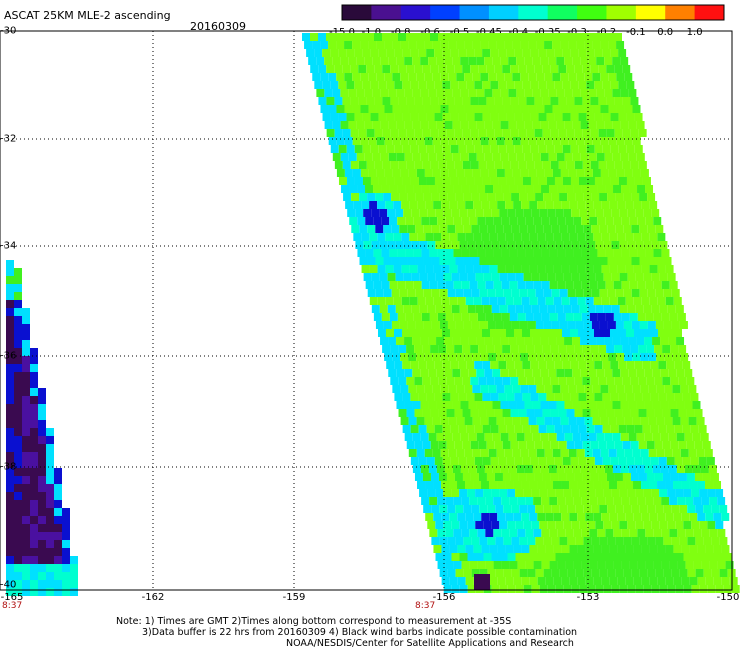 The image size is (740, 650). What do you see at coordinates (533, 12) in the screenshot?
I see `colorbar-cell` at bounding box center [533, 12].